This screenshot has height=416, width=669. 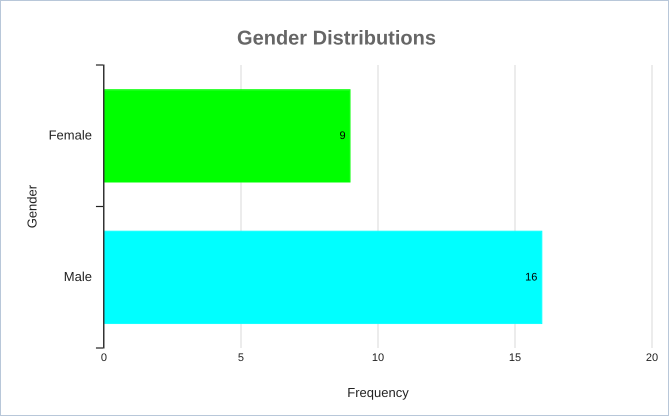 I want to click on x-tick-label: 0, so click(x=104, y=358).